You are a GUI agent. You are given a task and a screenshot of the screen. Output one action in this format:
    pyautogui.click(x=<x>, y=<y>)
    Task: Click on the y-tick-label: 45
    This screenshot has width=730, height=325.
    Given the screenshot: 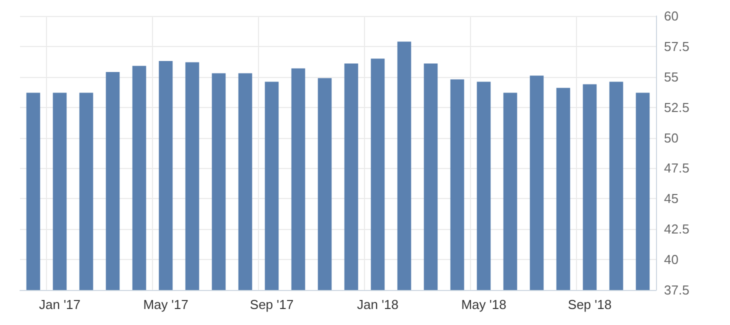 What is the action you would take?
    pyautogui.click(x=671, y=198)
    